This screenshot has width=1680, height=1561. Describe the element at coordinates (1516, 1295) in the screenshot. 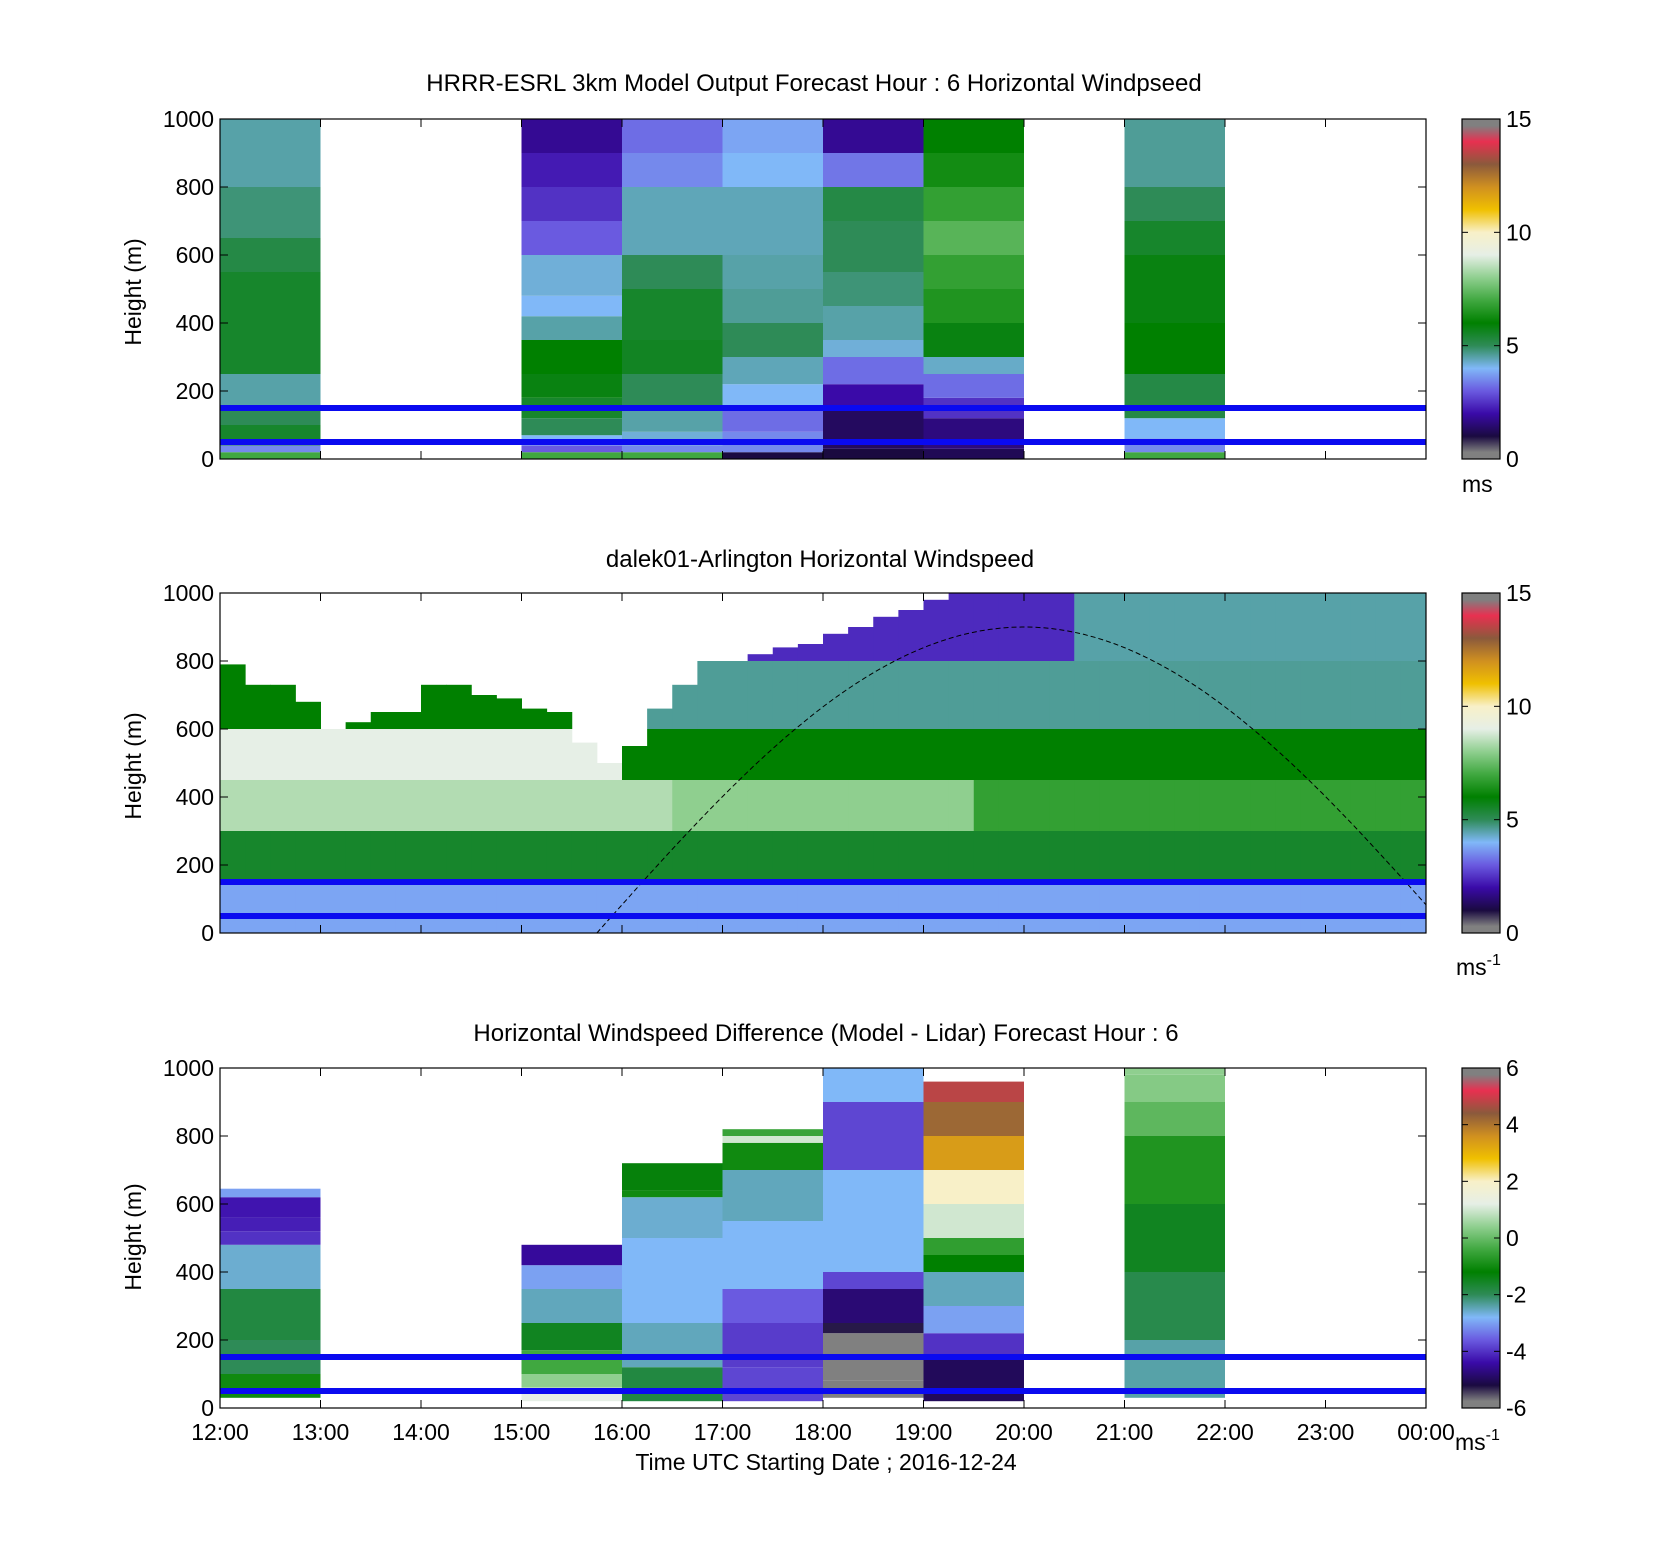

I see `colorbar-tick-label: -2` at that location.